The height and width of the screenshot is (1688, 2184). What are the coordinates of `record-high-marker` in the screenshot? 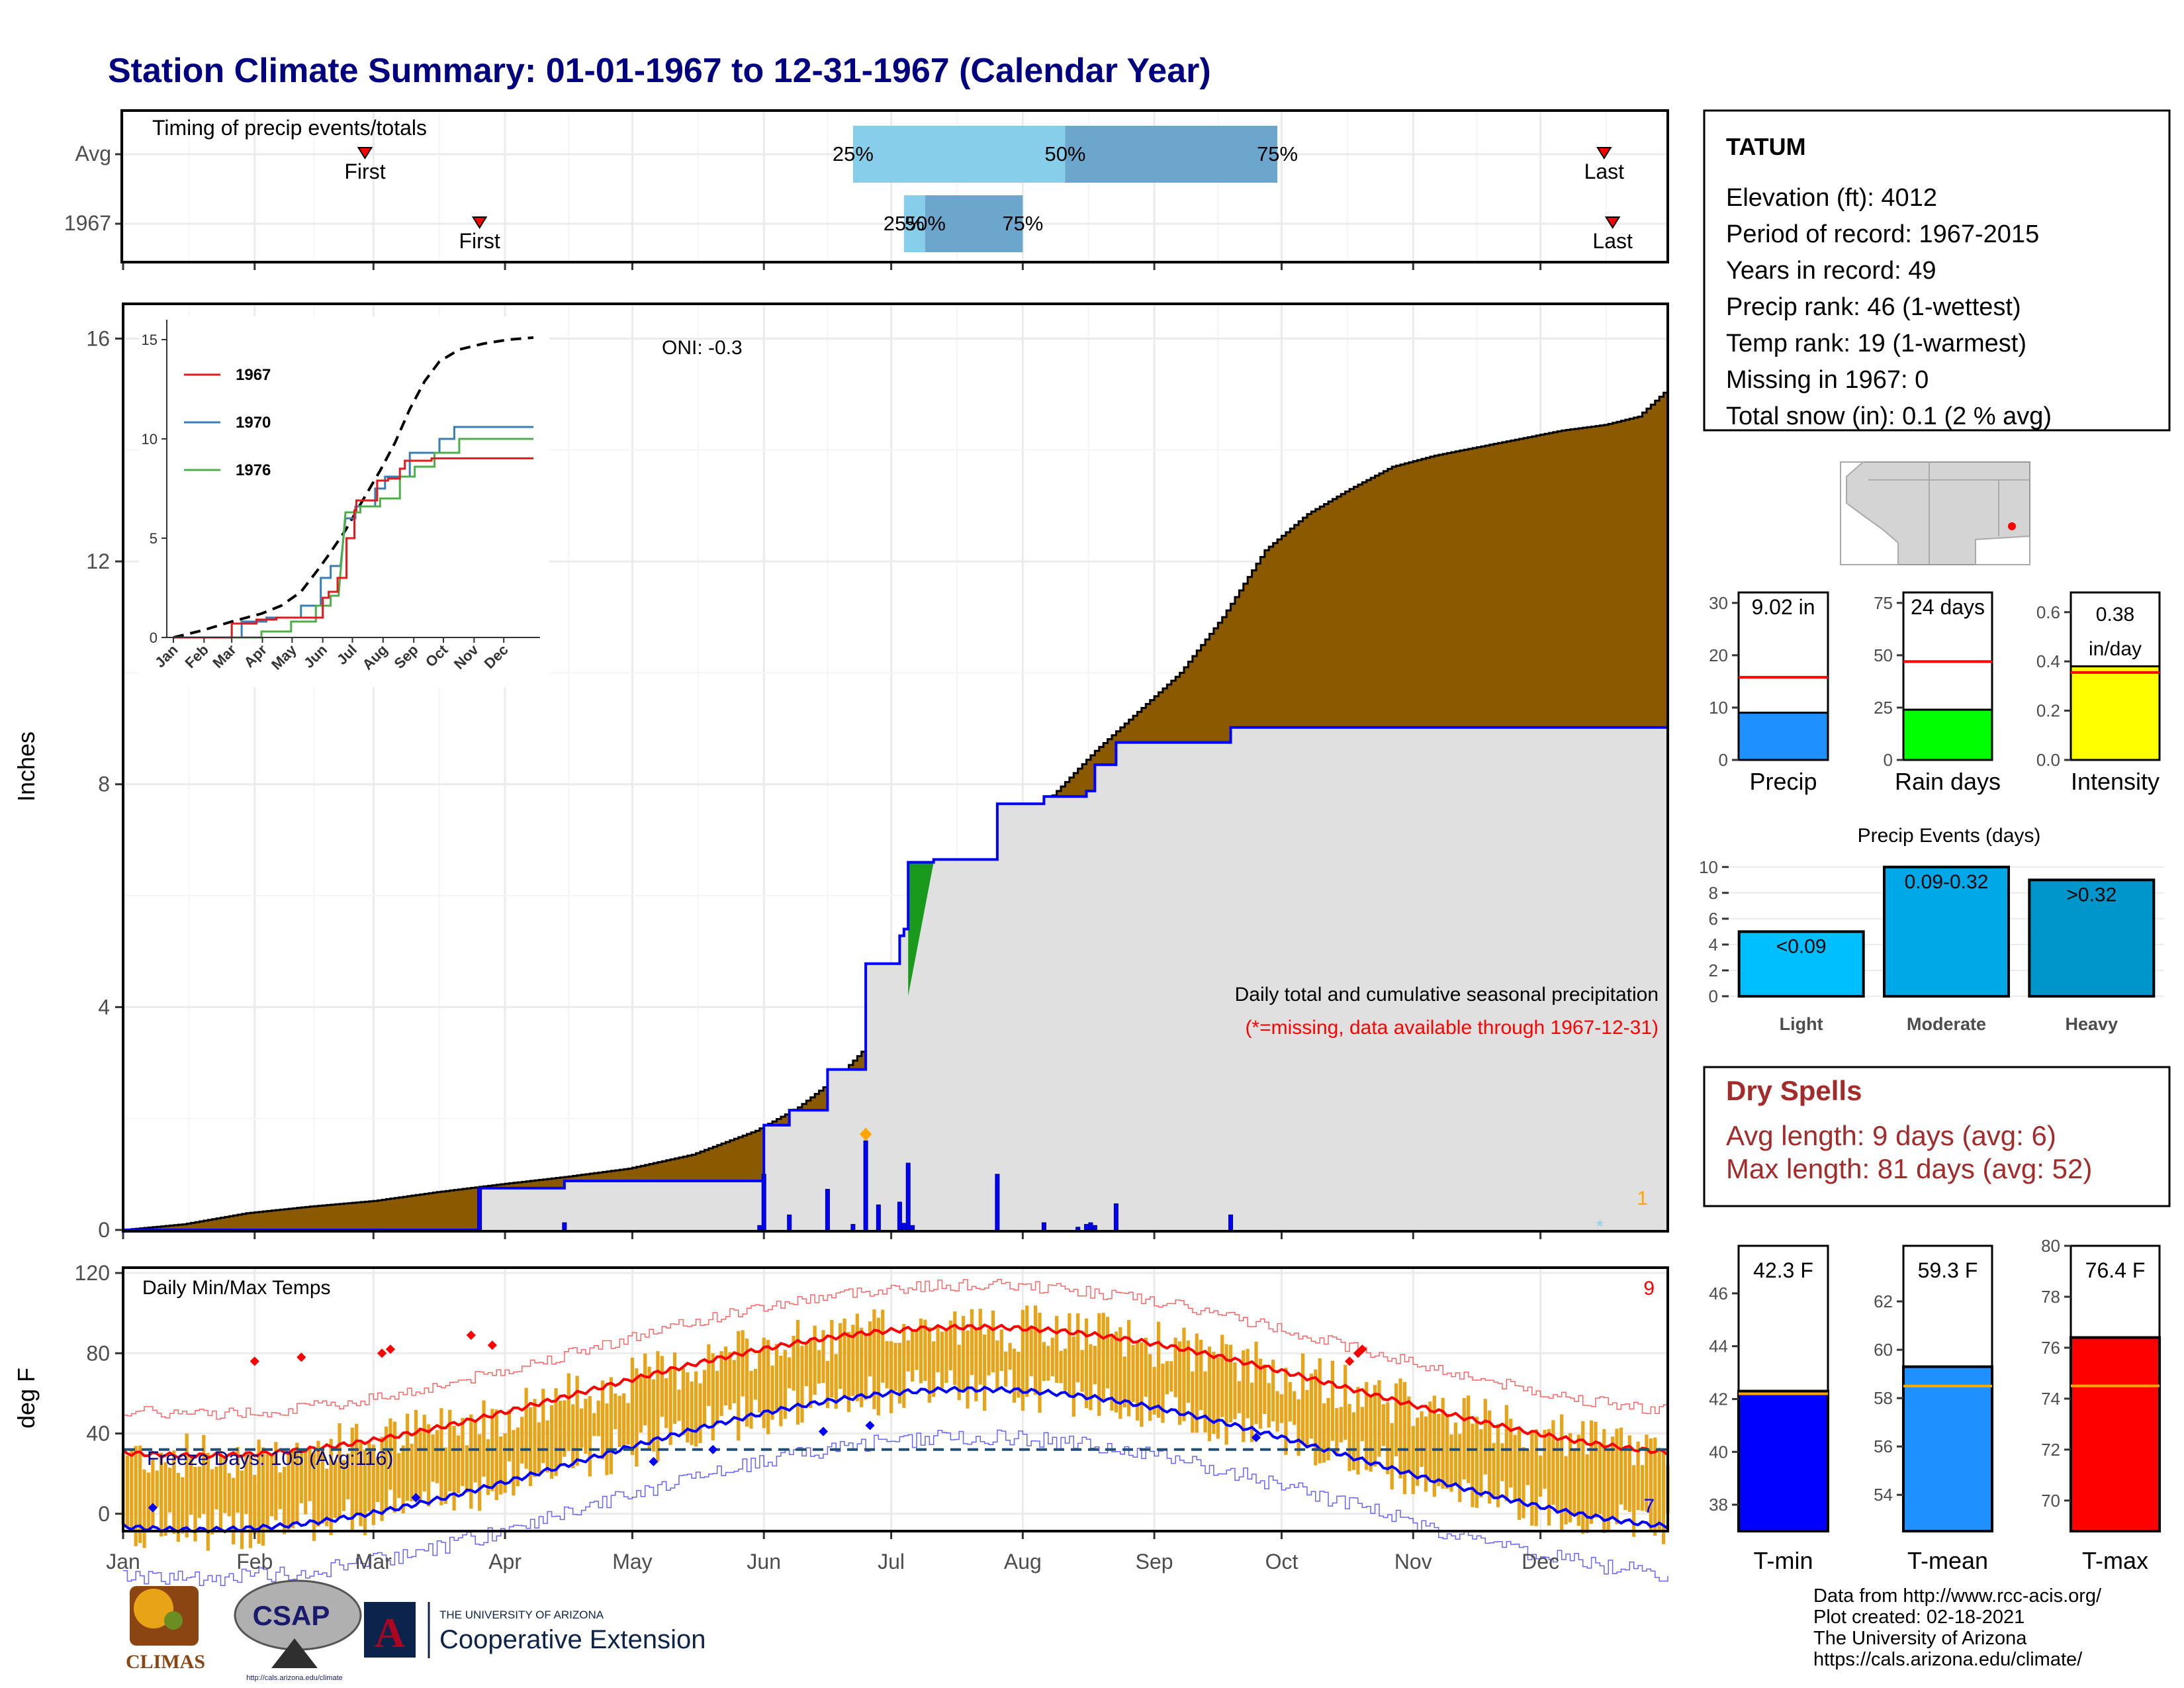 It's located at (492, 1345).